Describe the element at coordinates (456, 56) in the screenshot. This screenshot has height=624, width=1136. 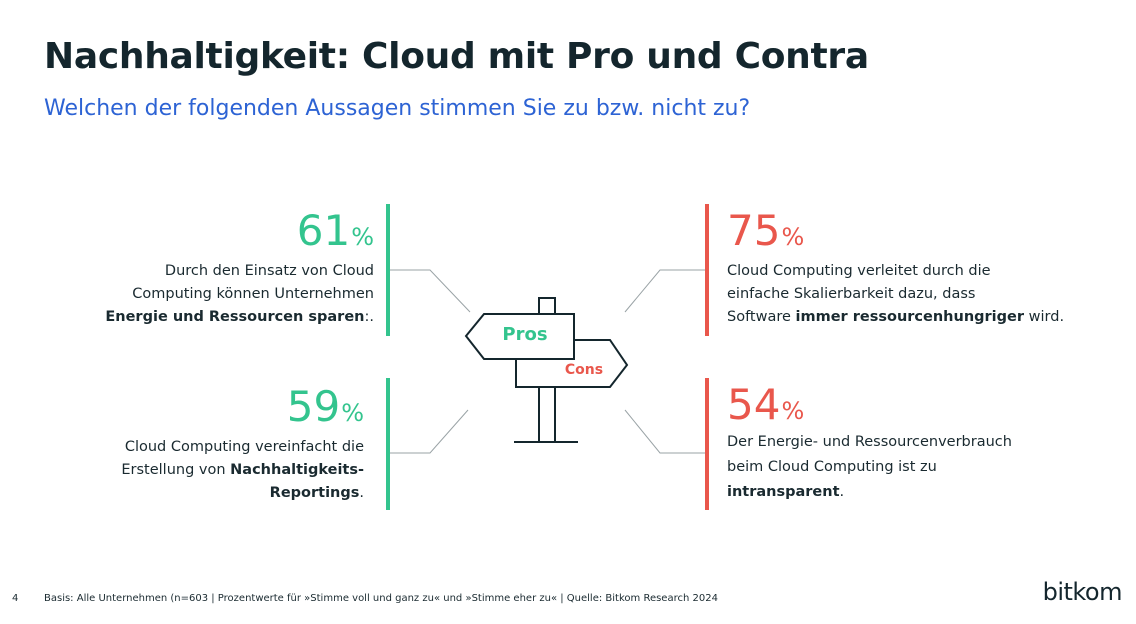
I see `page-title: Nachhaltigkeit: Cloud mit Pro und Contra` at that location.